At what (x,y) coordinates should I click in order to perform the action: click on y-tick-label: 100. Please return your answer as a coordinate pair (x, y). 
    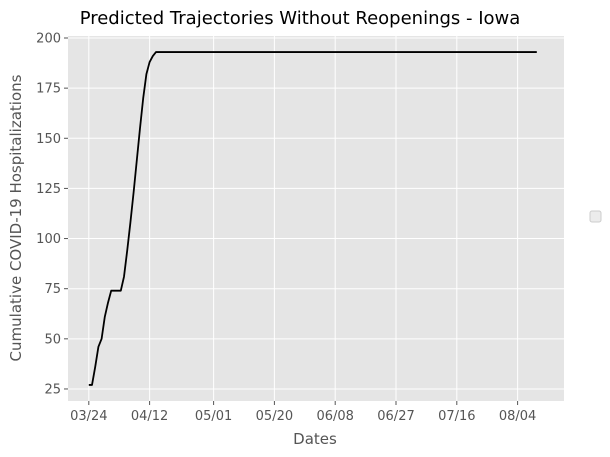
    Looking at the image, I should click on (48, 239).